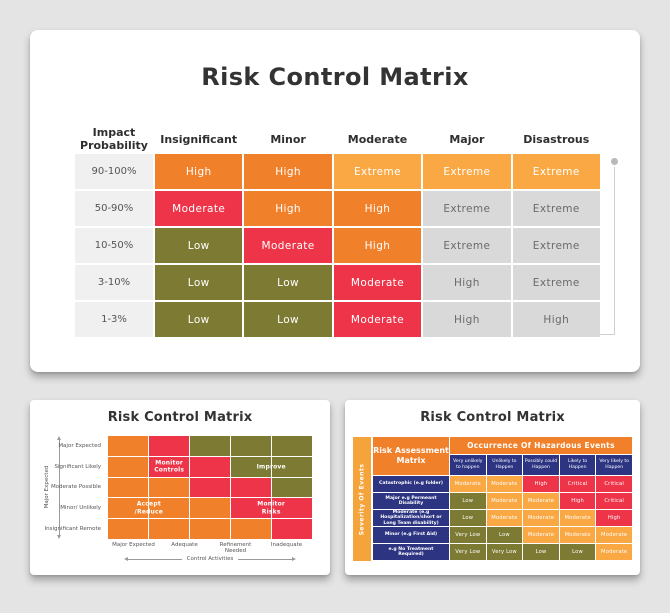 The width and height of the screenshot is (670, 613). I want to click on severity-side-label: Severity Of Events, so click(362, 499).